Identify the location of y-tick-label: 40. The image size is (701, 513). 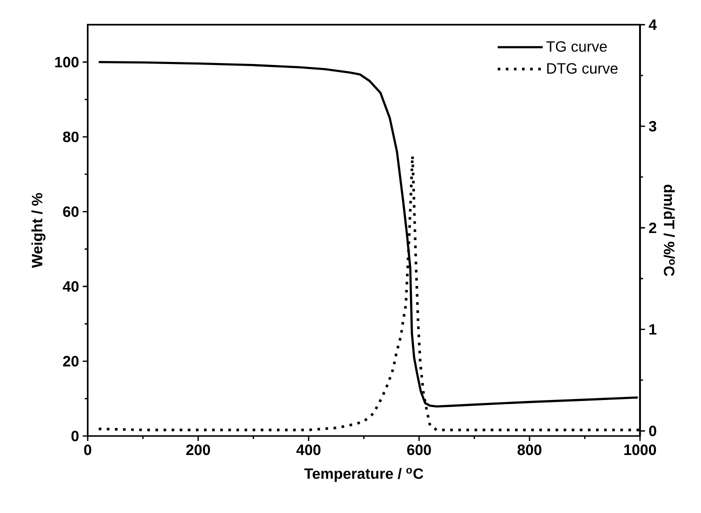
(70, 286).